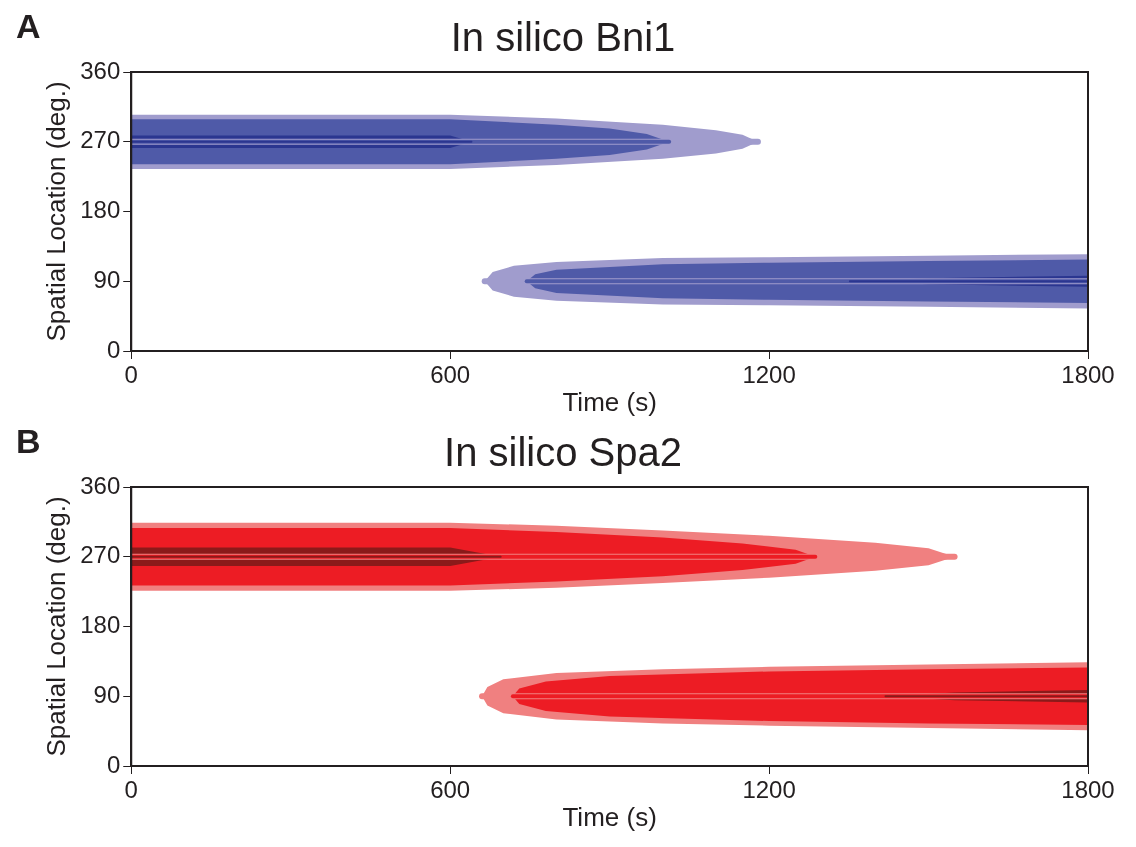 The width and height of the screenshot is (1136, 847). What do you see at coordinates (28, 26) in the screenshot?
I see `text: A` at bounding box center [28, 26].